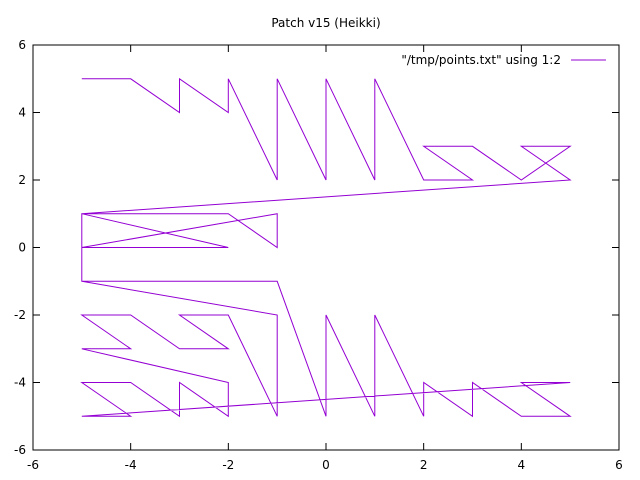  Describe the element at coordinates (326, 465) in the screenshot. I see `x-tick-label: 0` at that location.